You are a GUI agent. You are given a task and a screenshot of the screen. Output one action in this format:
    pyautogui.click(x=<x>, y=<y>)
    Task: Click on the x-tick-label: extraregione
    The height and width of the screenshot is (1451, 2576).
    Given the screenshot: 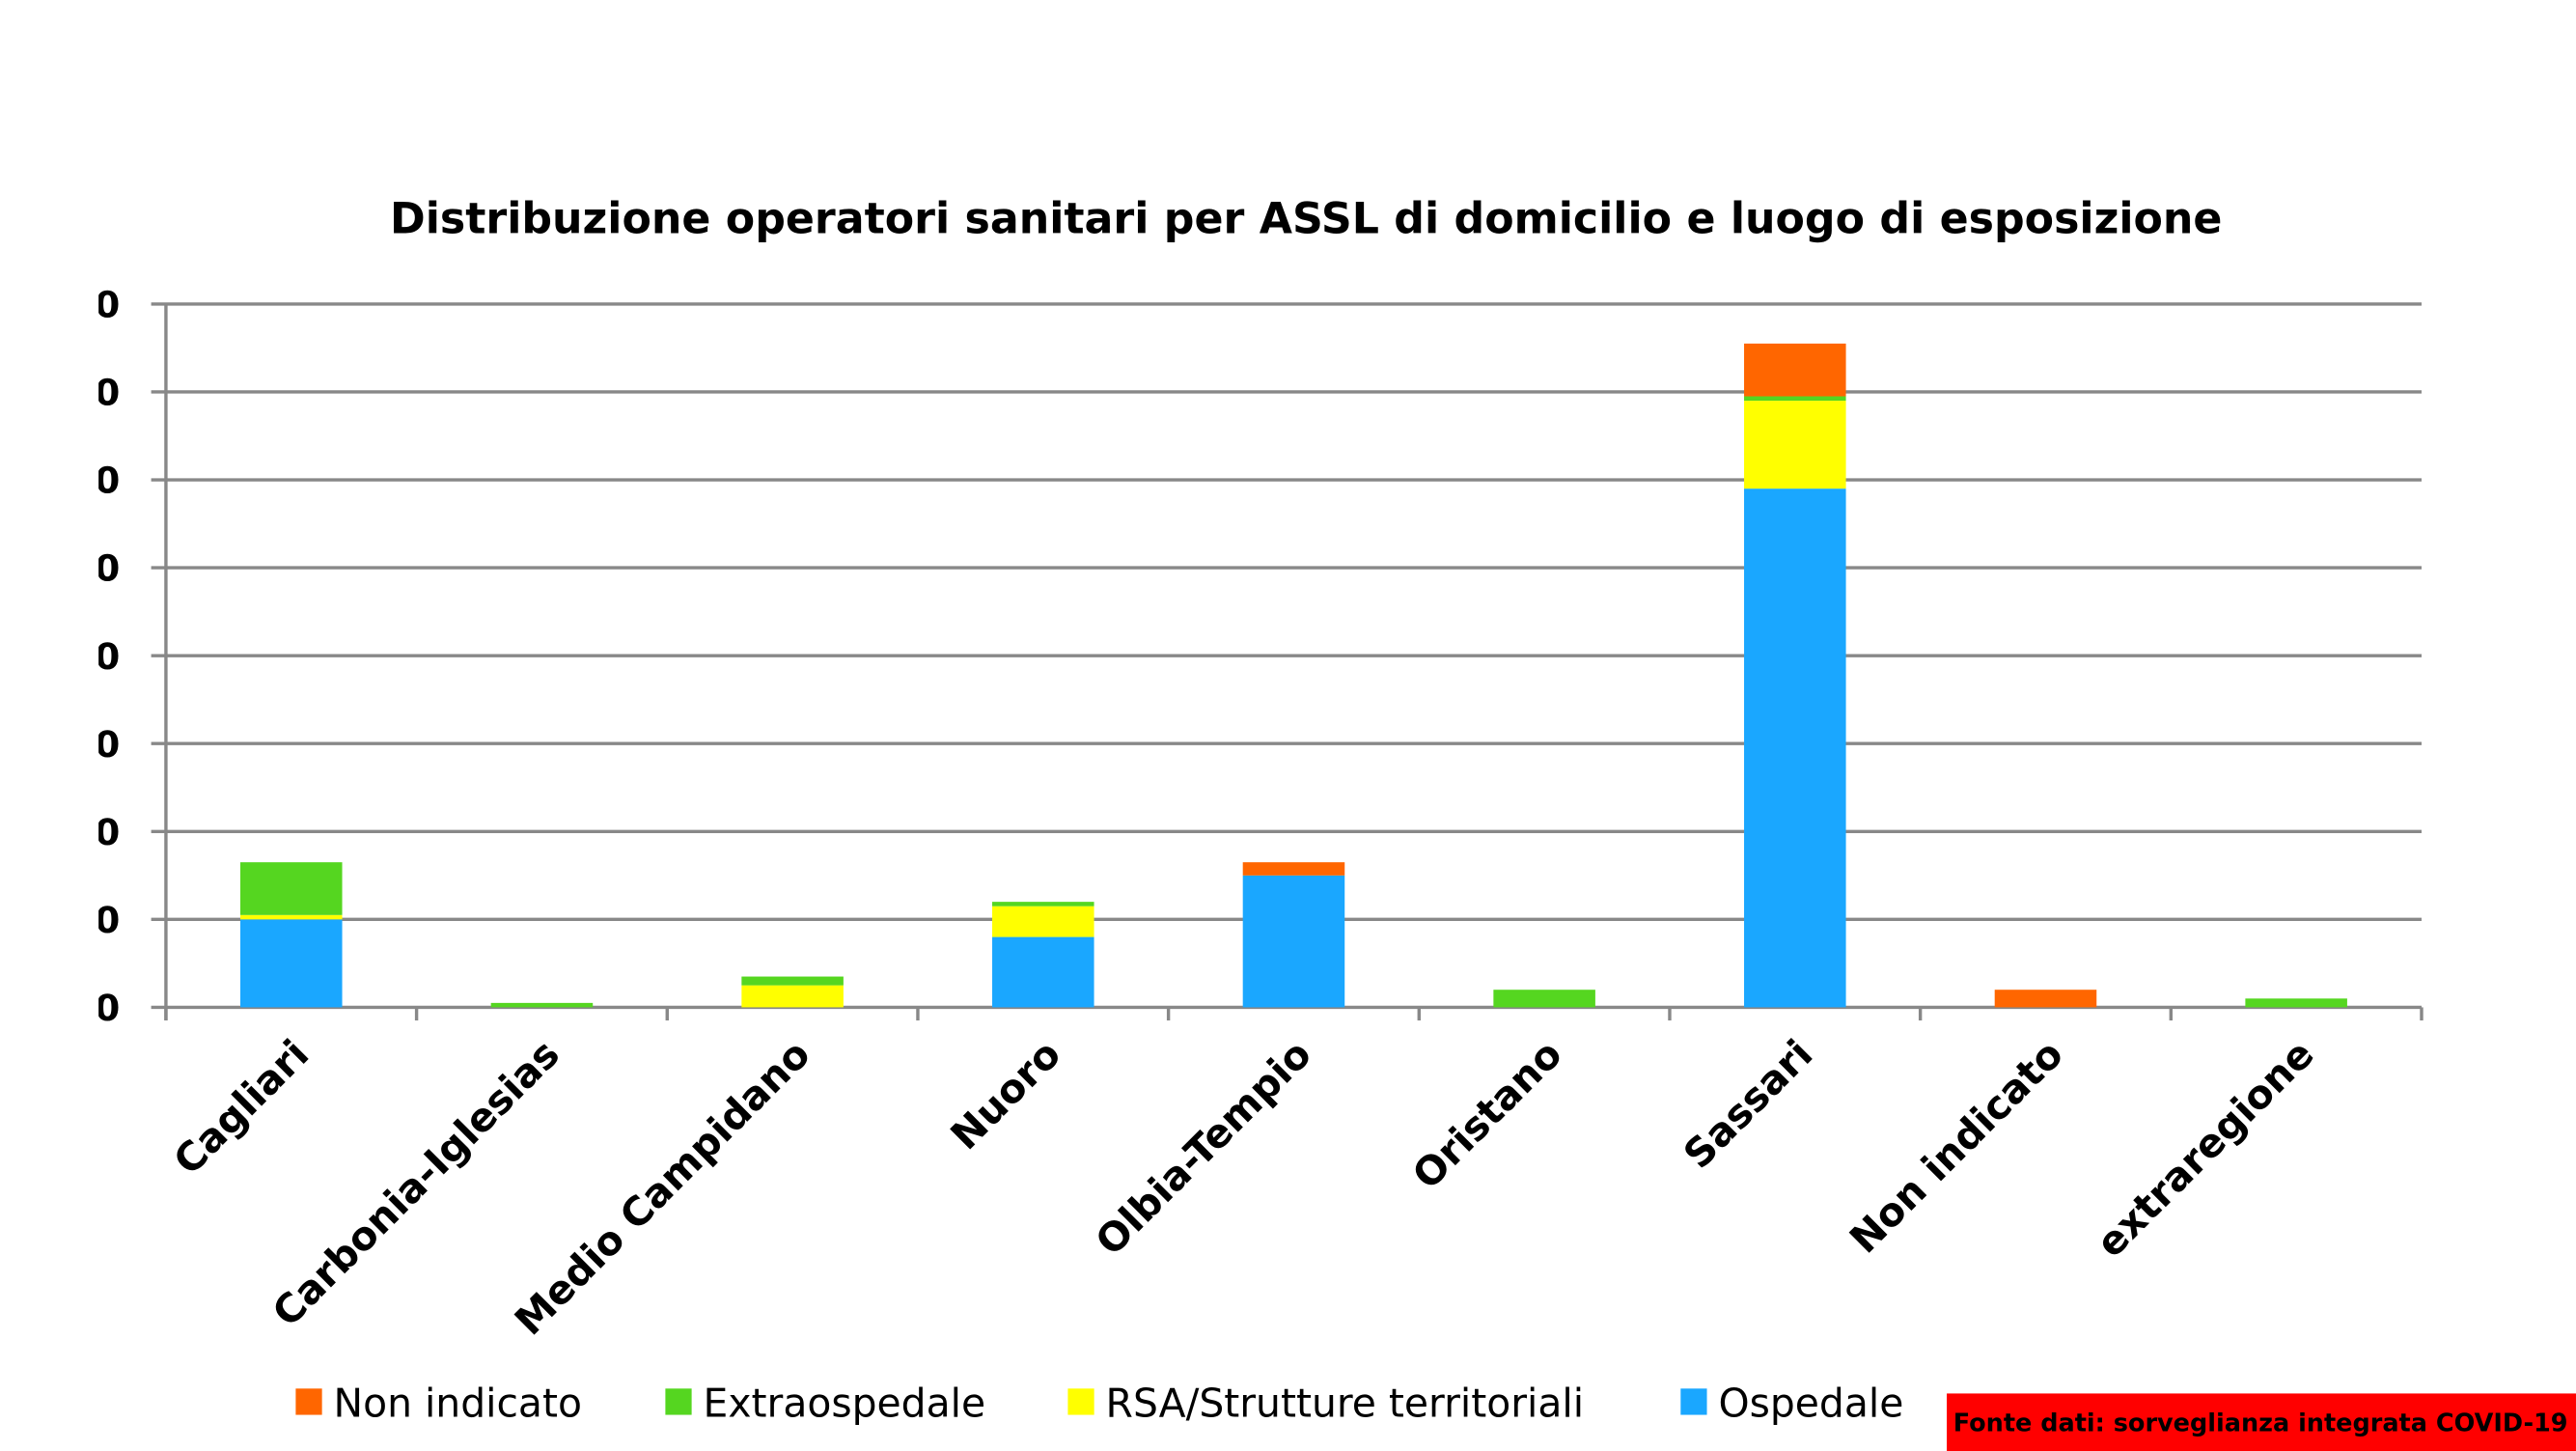 What is the action you would take?
    pyautogui.click(x=2205, y=1149)
    